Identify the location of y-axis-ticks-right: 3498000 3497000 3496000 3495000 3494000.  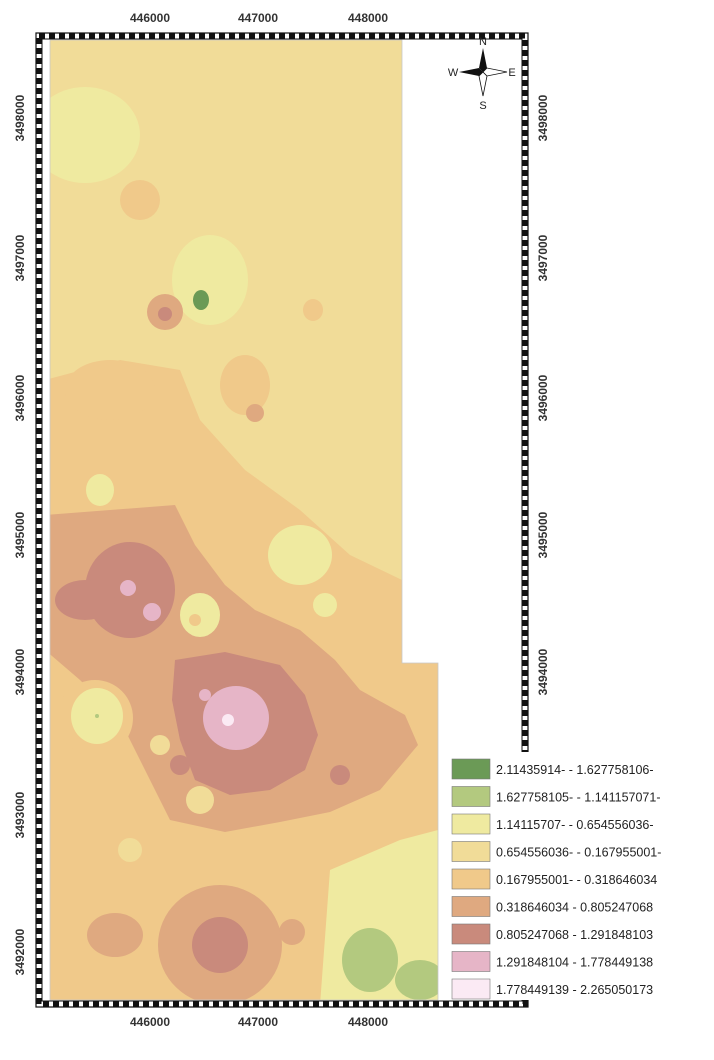
(543, 394).